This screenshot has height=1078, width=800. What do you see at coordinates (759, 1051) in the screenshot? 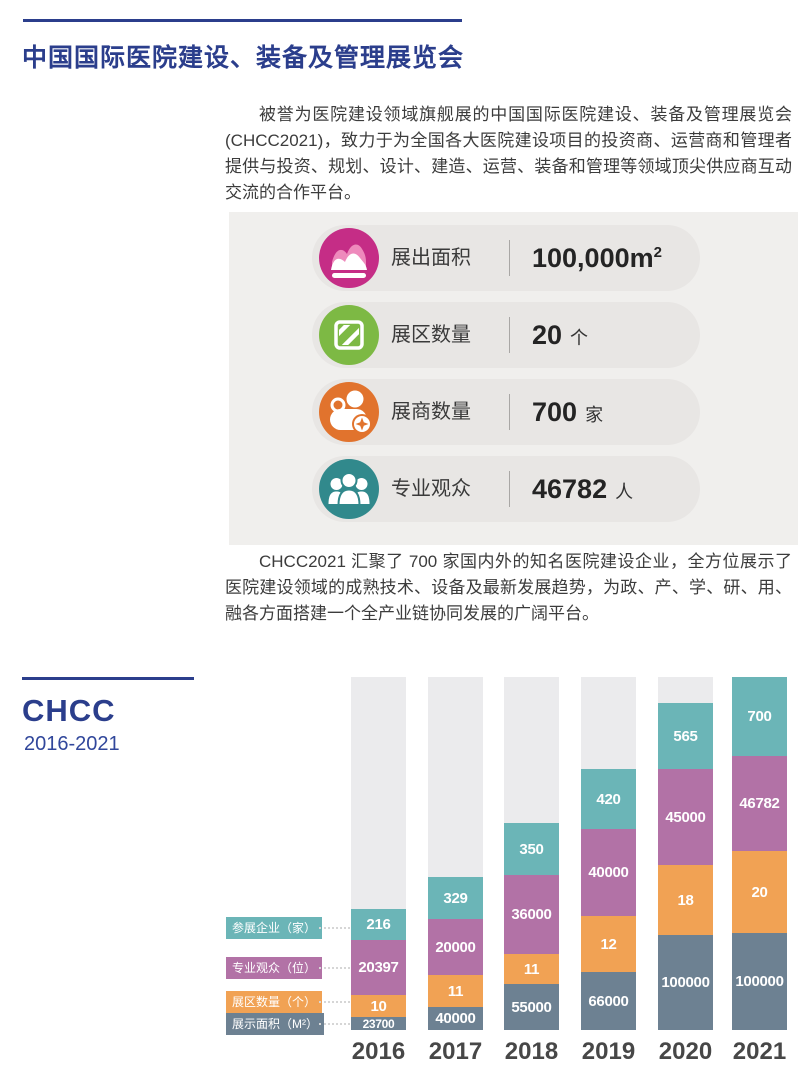
I see `x-axis-year-label: 2021` at bounding box center [759, 1051].